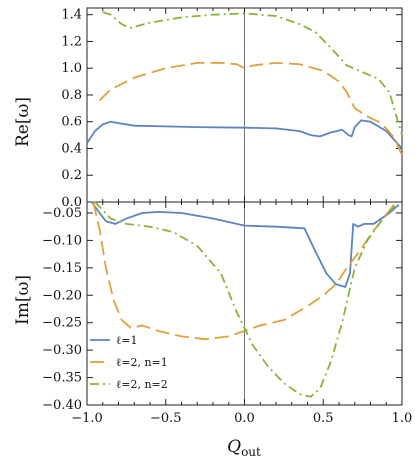  What do you see at coordinates (323, 418) in the screenshot?
I see `x-tick-label: 0.5` at bounding box center [323, 418].